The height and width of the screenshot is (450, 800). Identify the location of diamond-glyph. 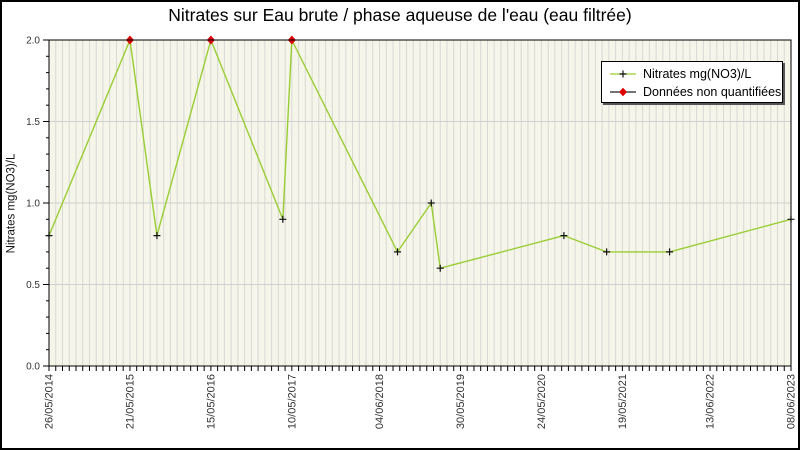
(623, 92).